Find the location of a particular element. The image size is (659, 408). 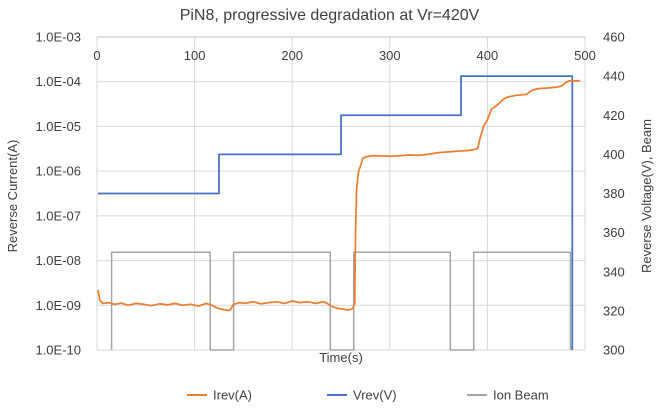

x-tick-label: 500 is located at coordinates (585, 55).